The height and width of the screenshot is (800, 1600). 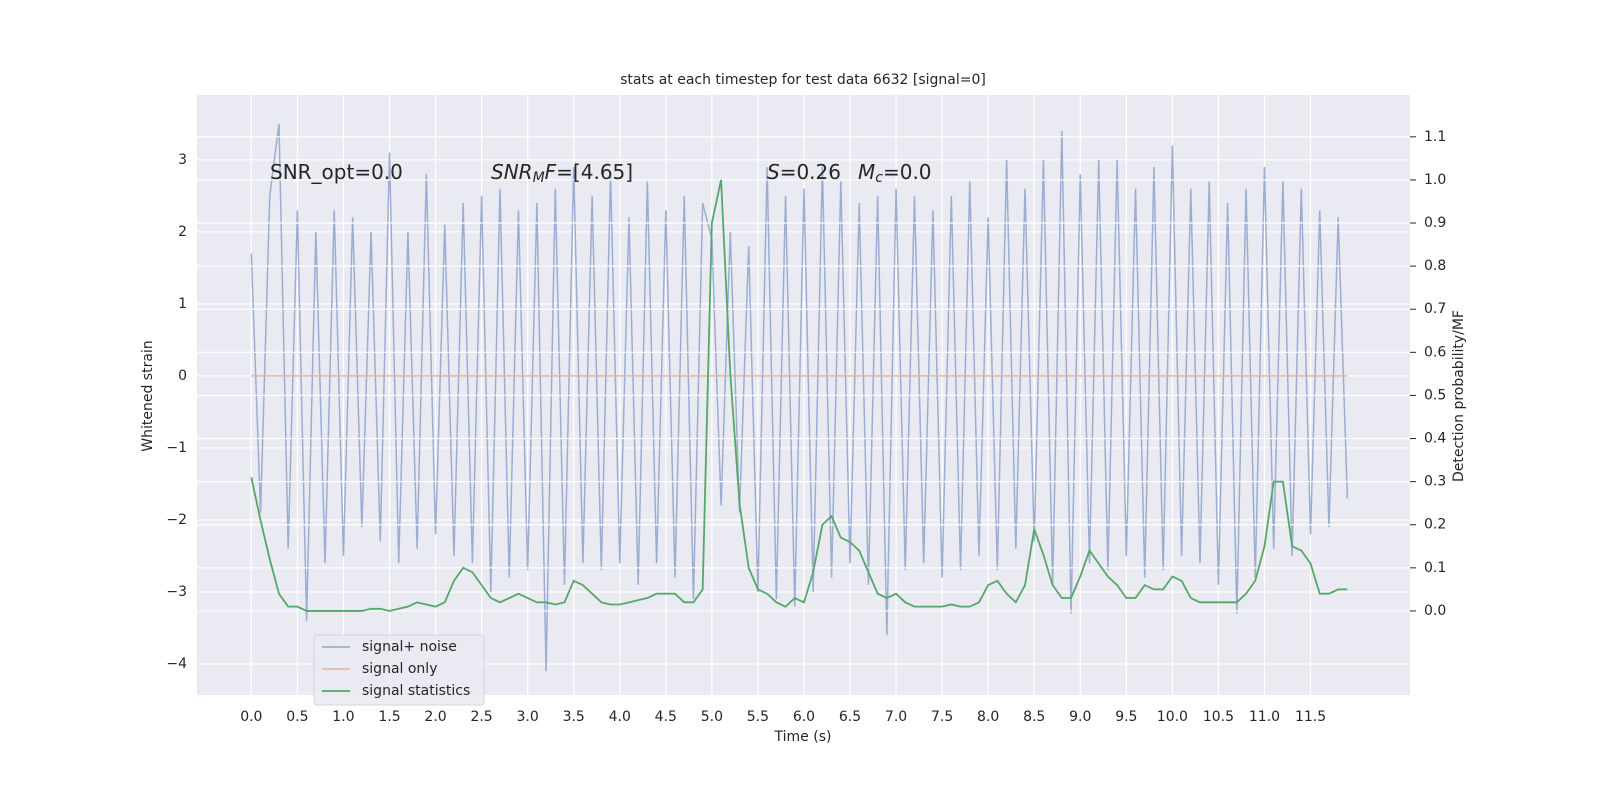 What do you see at coordinates (907, 172) in the screenshot?
I see `annotation-part: =0.0` at bounding box center [907, 172].